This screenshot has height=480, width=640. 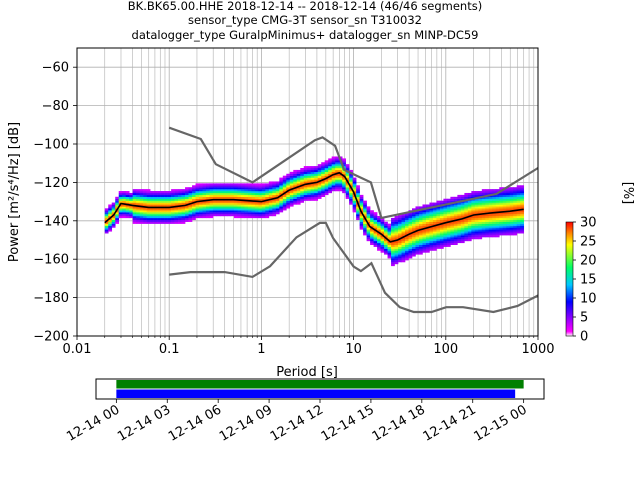 What do you see at coordinates (445, 349) in the screenshot?
I see `x-tick-label: 100` at bounding box center [445, 349].